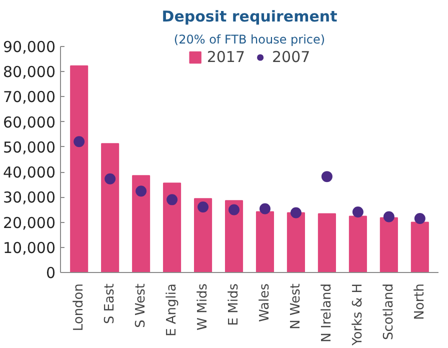 The height and width of the screenshot is (348, 448). I want to click on y-tick-label: 60,000, so click(29, 122).